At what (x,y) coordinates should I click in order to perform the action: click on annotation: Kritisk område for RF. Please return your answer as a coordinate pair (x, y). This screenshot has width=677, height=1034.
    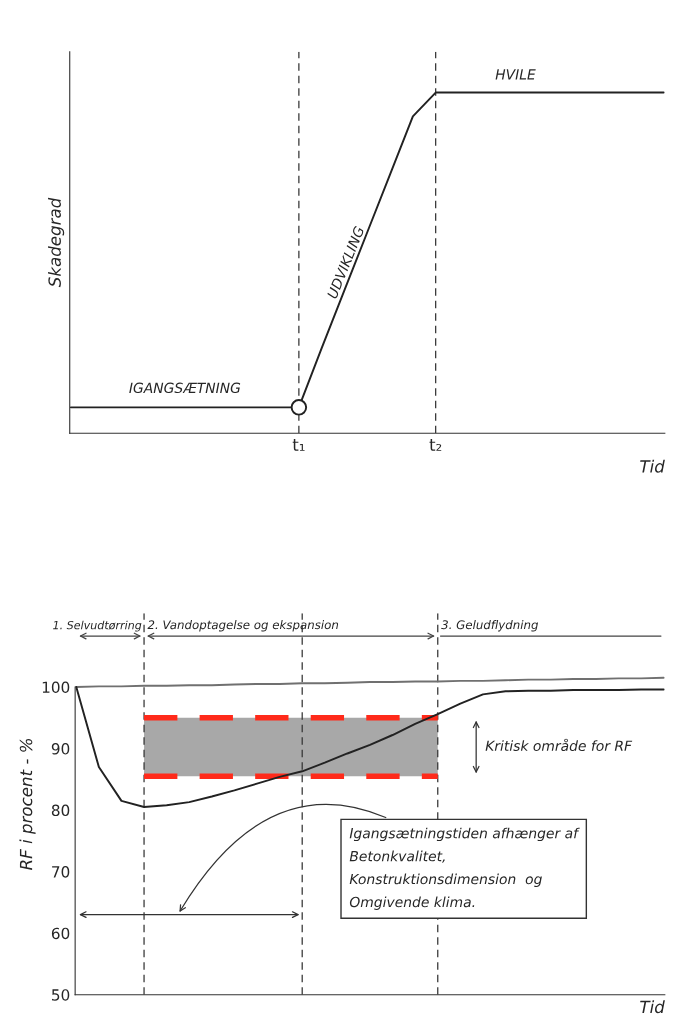
    Looking at the image, I should click on (559, 745).